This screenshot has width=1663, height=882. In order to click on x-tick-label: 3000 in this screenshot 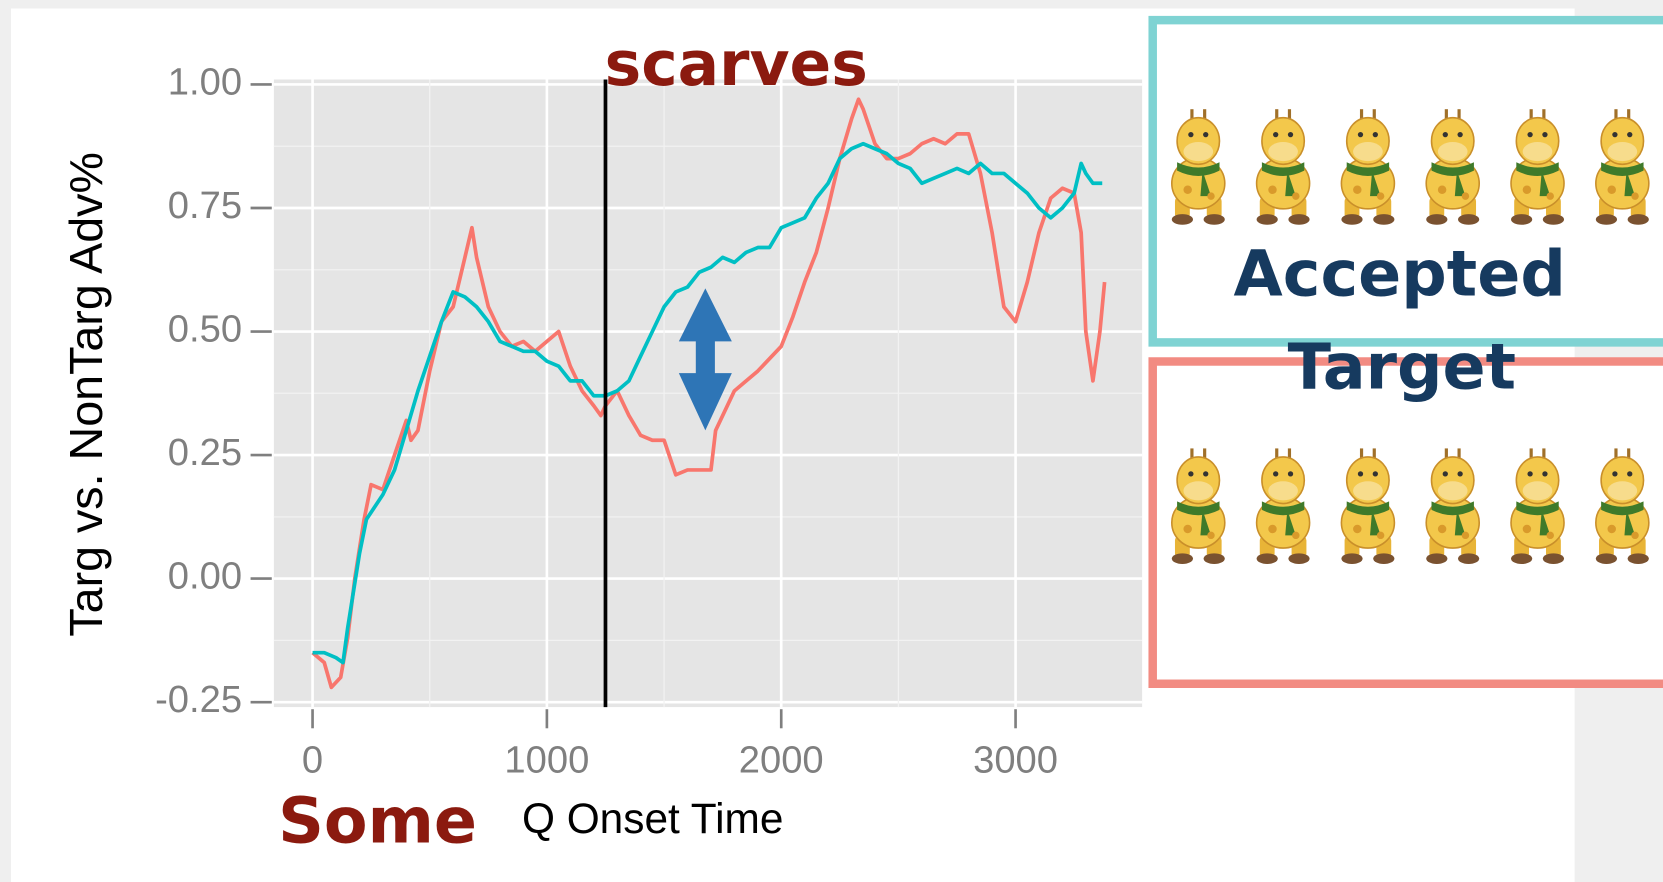, I will do `click(1015, 759)`.